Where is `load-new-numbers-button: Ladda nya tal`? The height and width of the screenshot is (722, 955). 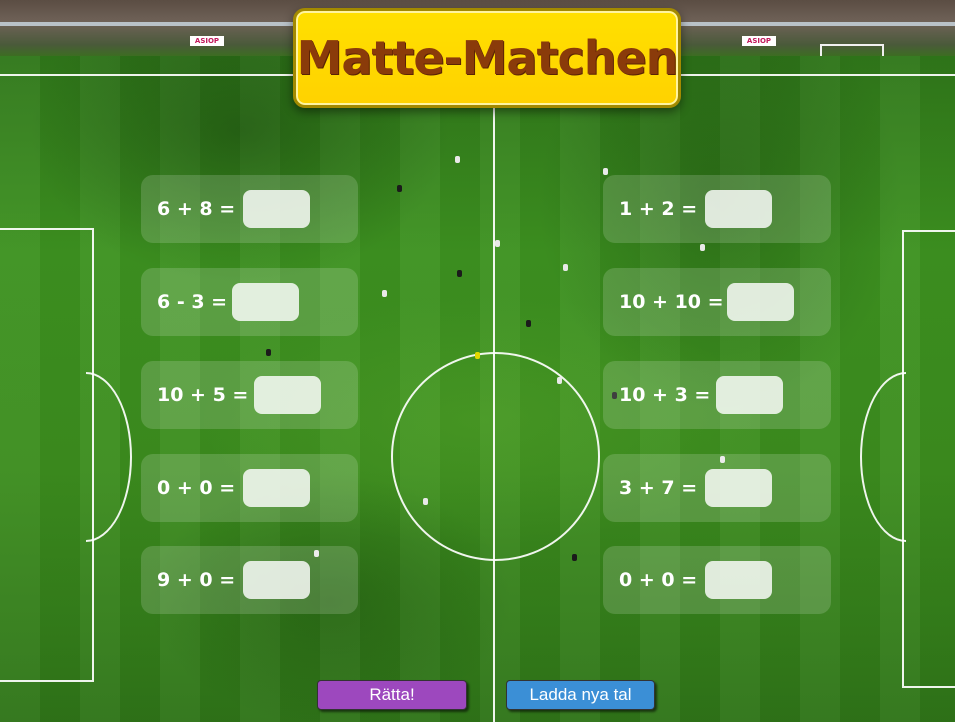
load-new-numbers-button: Ladda nya tal is located at coordinates (580, 695).